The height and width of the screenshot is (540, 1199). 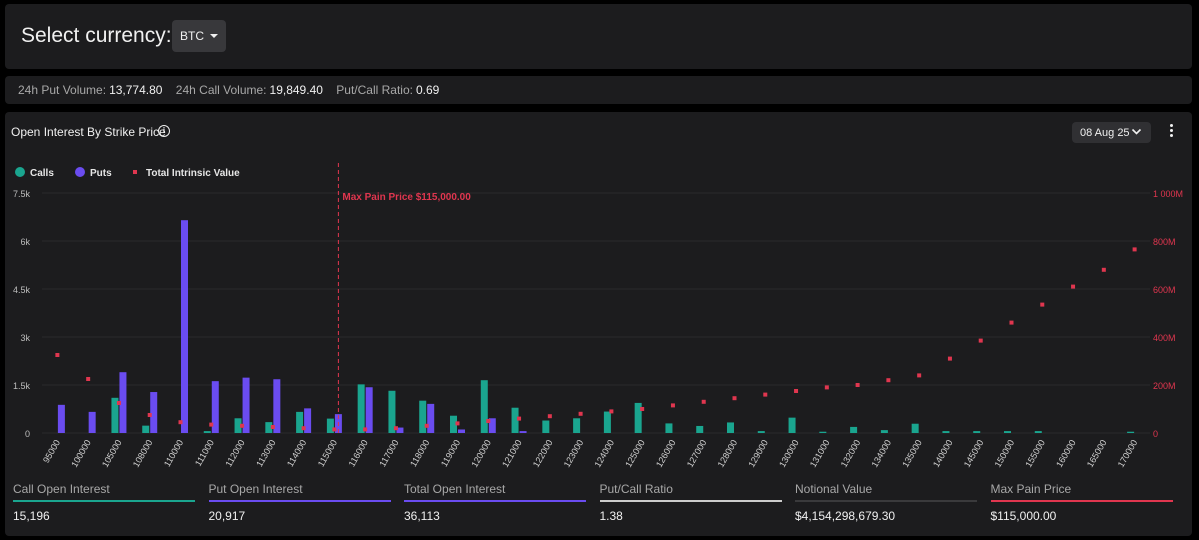 What do you see at coordinates (1031, 489) in the screenshot?
I see `summary-stat-label: Max Pain Price` at bounding box center [1031, 489].